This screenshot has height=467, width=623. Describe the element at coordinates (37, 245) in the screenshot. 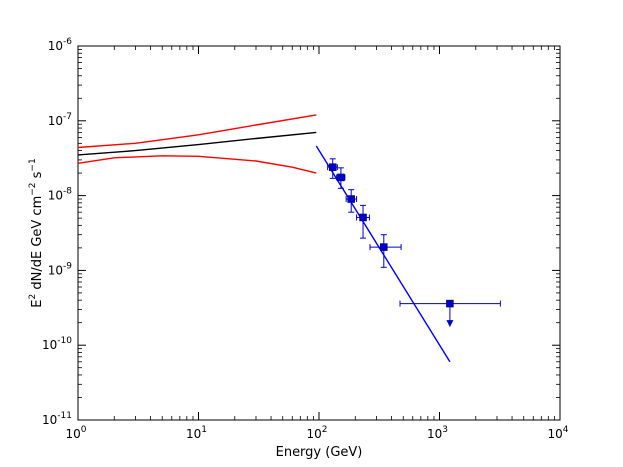

I see `y-label-mid: dN/dE GeV cm` at that location.